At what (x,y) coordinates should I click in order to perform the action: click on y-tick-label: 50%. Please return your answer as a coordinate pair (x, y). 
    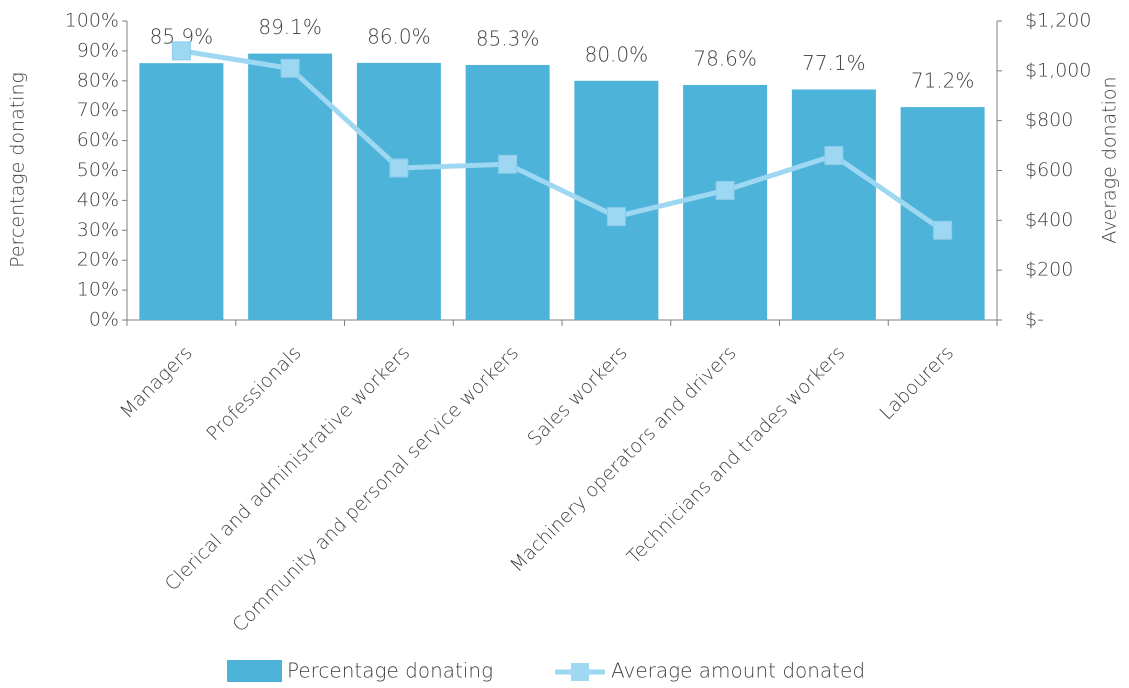
    Looking at the image, I should click on (98, 170).